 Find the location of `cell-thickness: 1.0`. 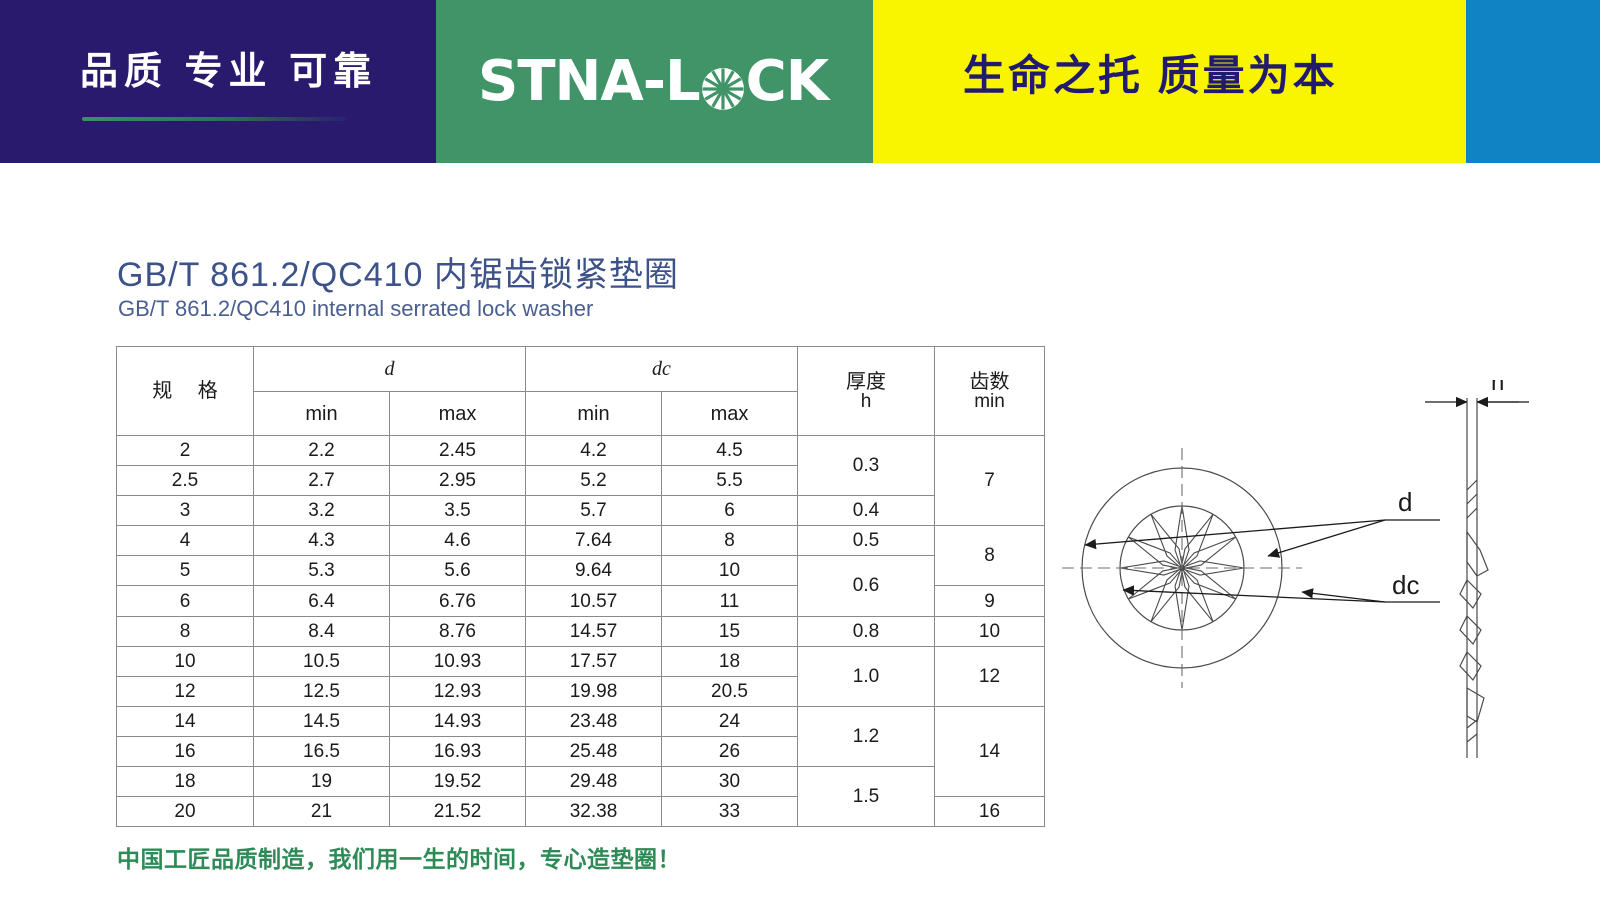

cell-thickness: 1.0 is located at coordinates (866, 676).